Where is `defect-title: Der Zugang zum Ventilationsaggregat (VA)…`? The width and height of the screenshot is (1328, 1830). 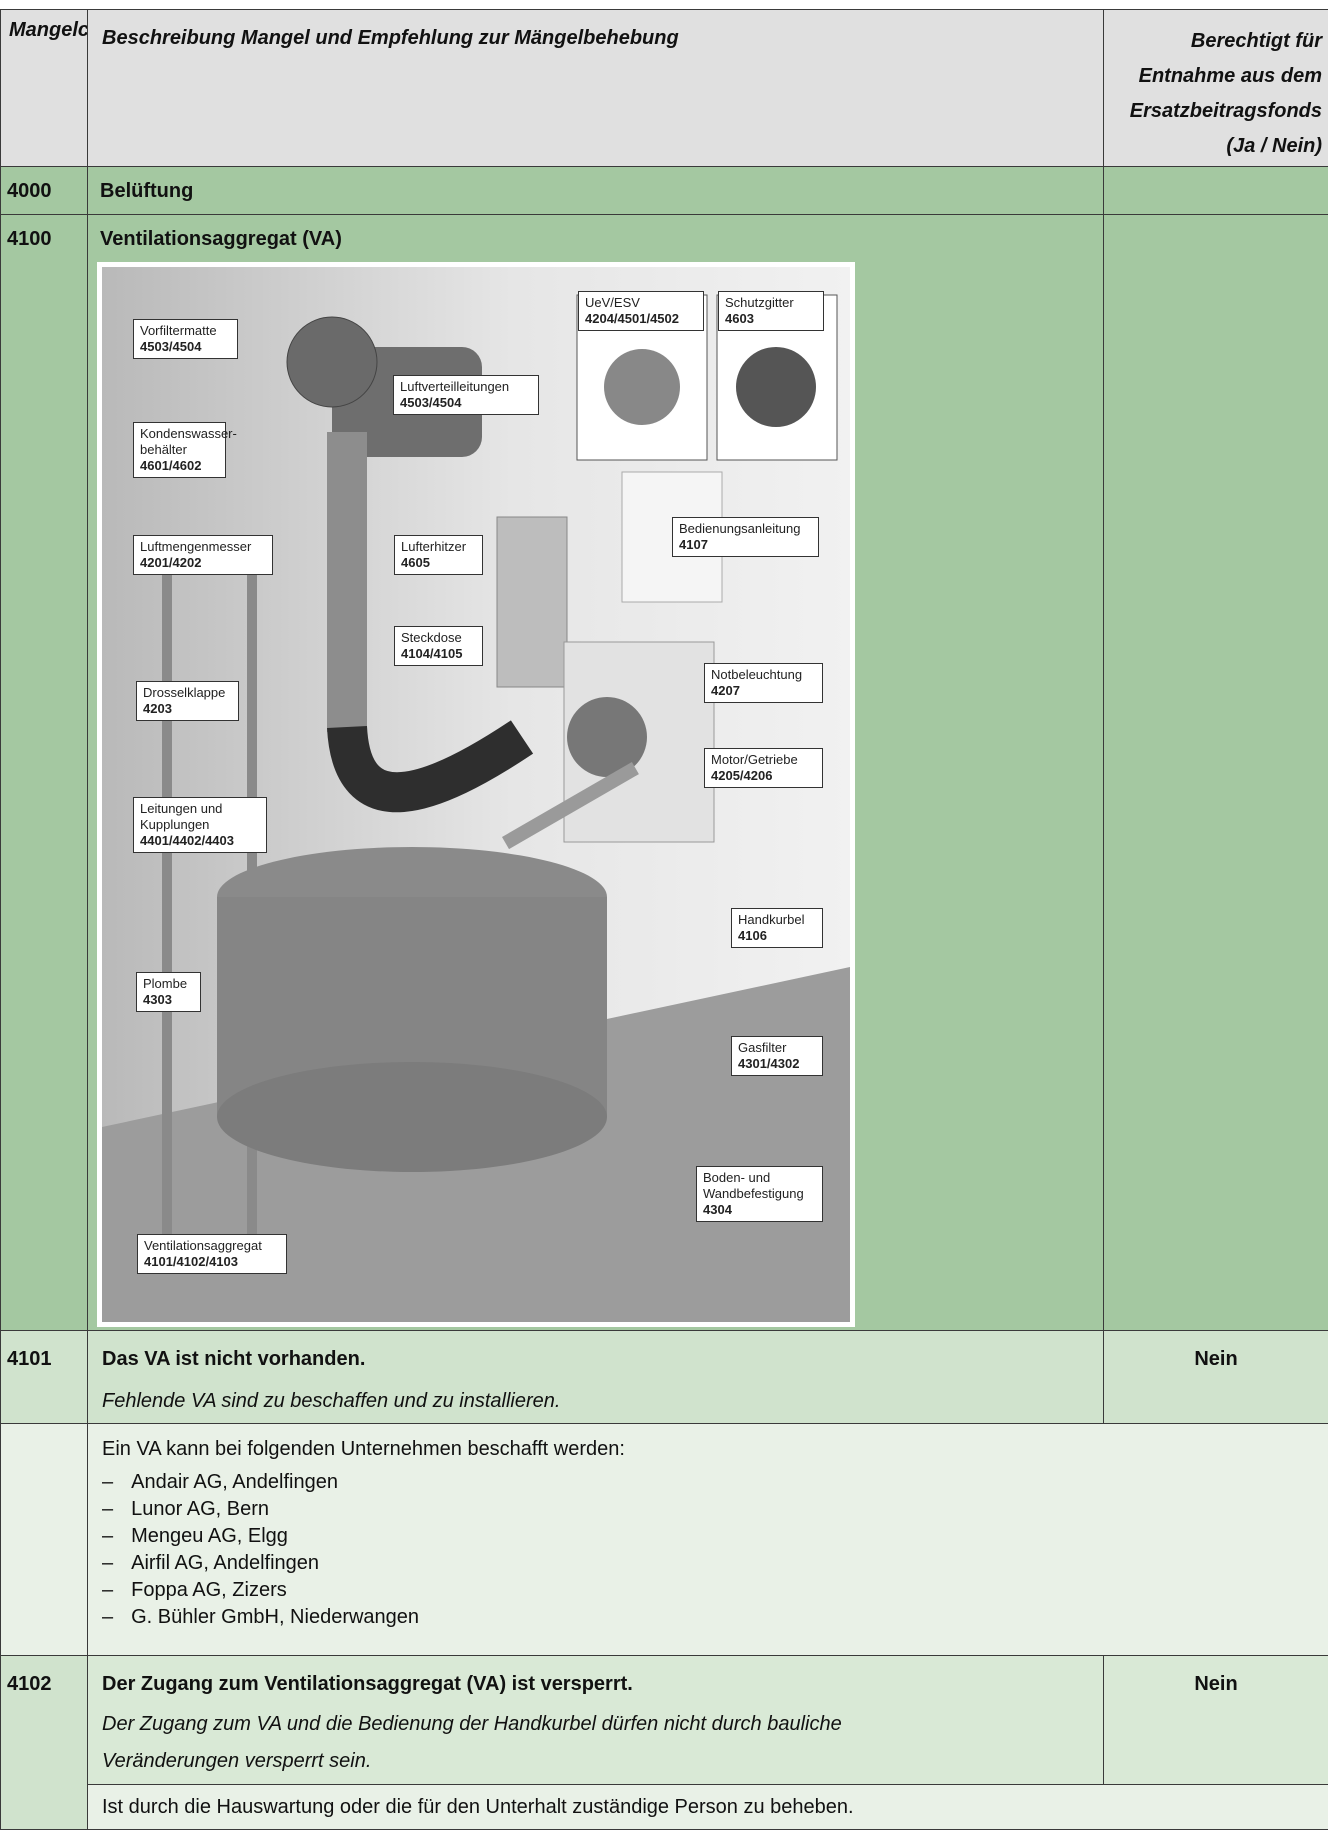
defect-title: Der Zugang zum Ventilationsaggregat (VA)… is located at coordinates (367, 1684).